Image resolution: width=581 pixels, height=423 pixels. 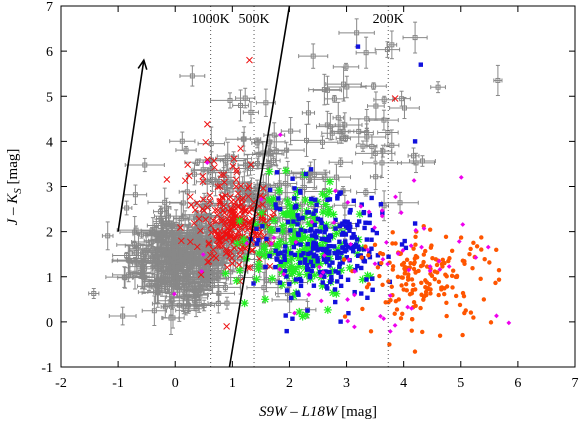 What do you see at coordinates (175, 383) in the screenshot?
I see `x-tick-label: 0` at bounding box center [175, 383].